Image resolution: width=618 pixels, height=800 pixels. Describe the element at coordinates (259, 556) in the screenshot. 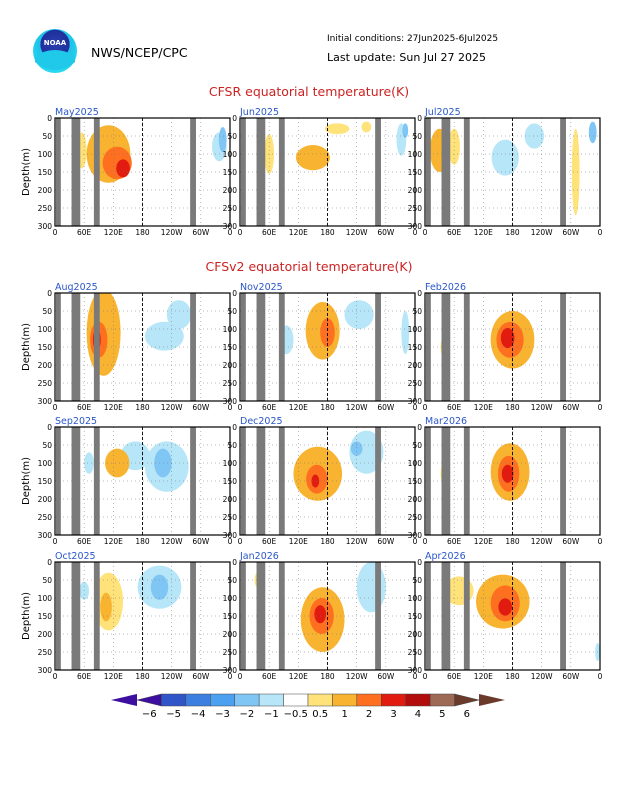

I see `panel-label: Jan2026` at that location.